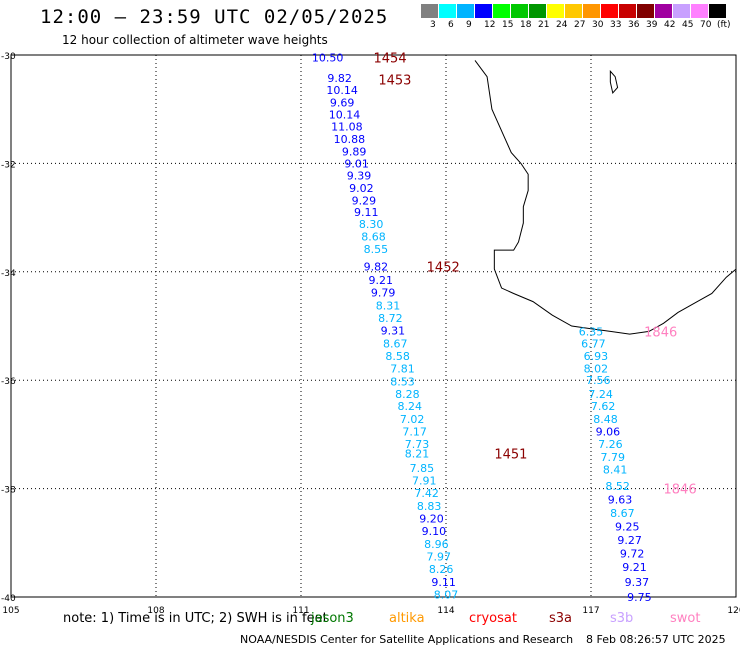 The image size is (740, 650). Describe the element at coordinates (426, 493) in the screenshot. I see `track-a-value: 7.42` at that location.